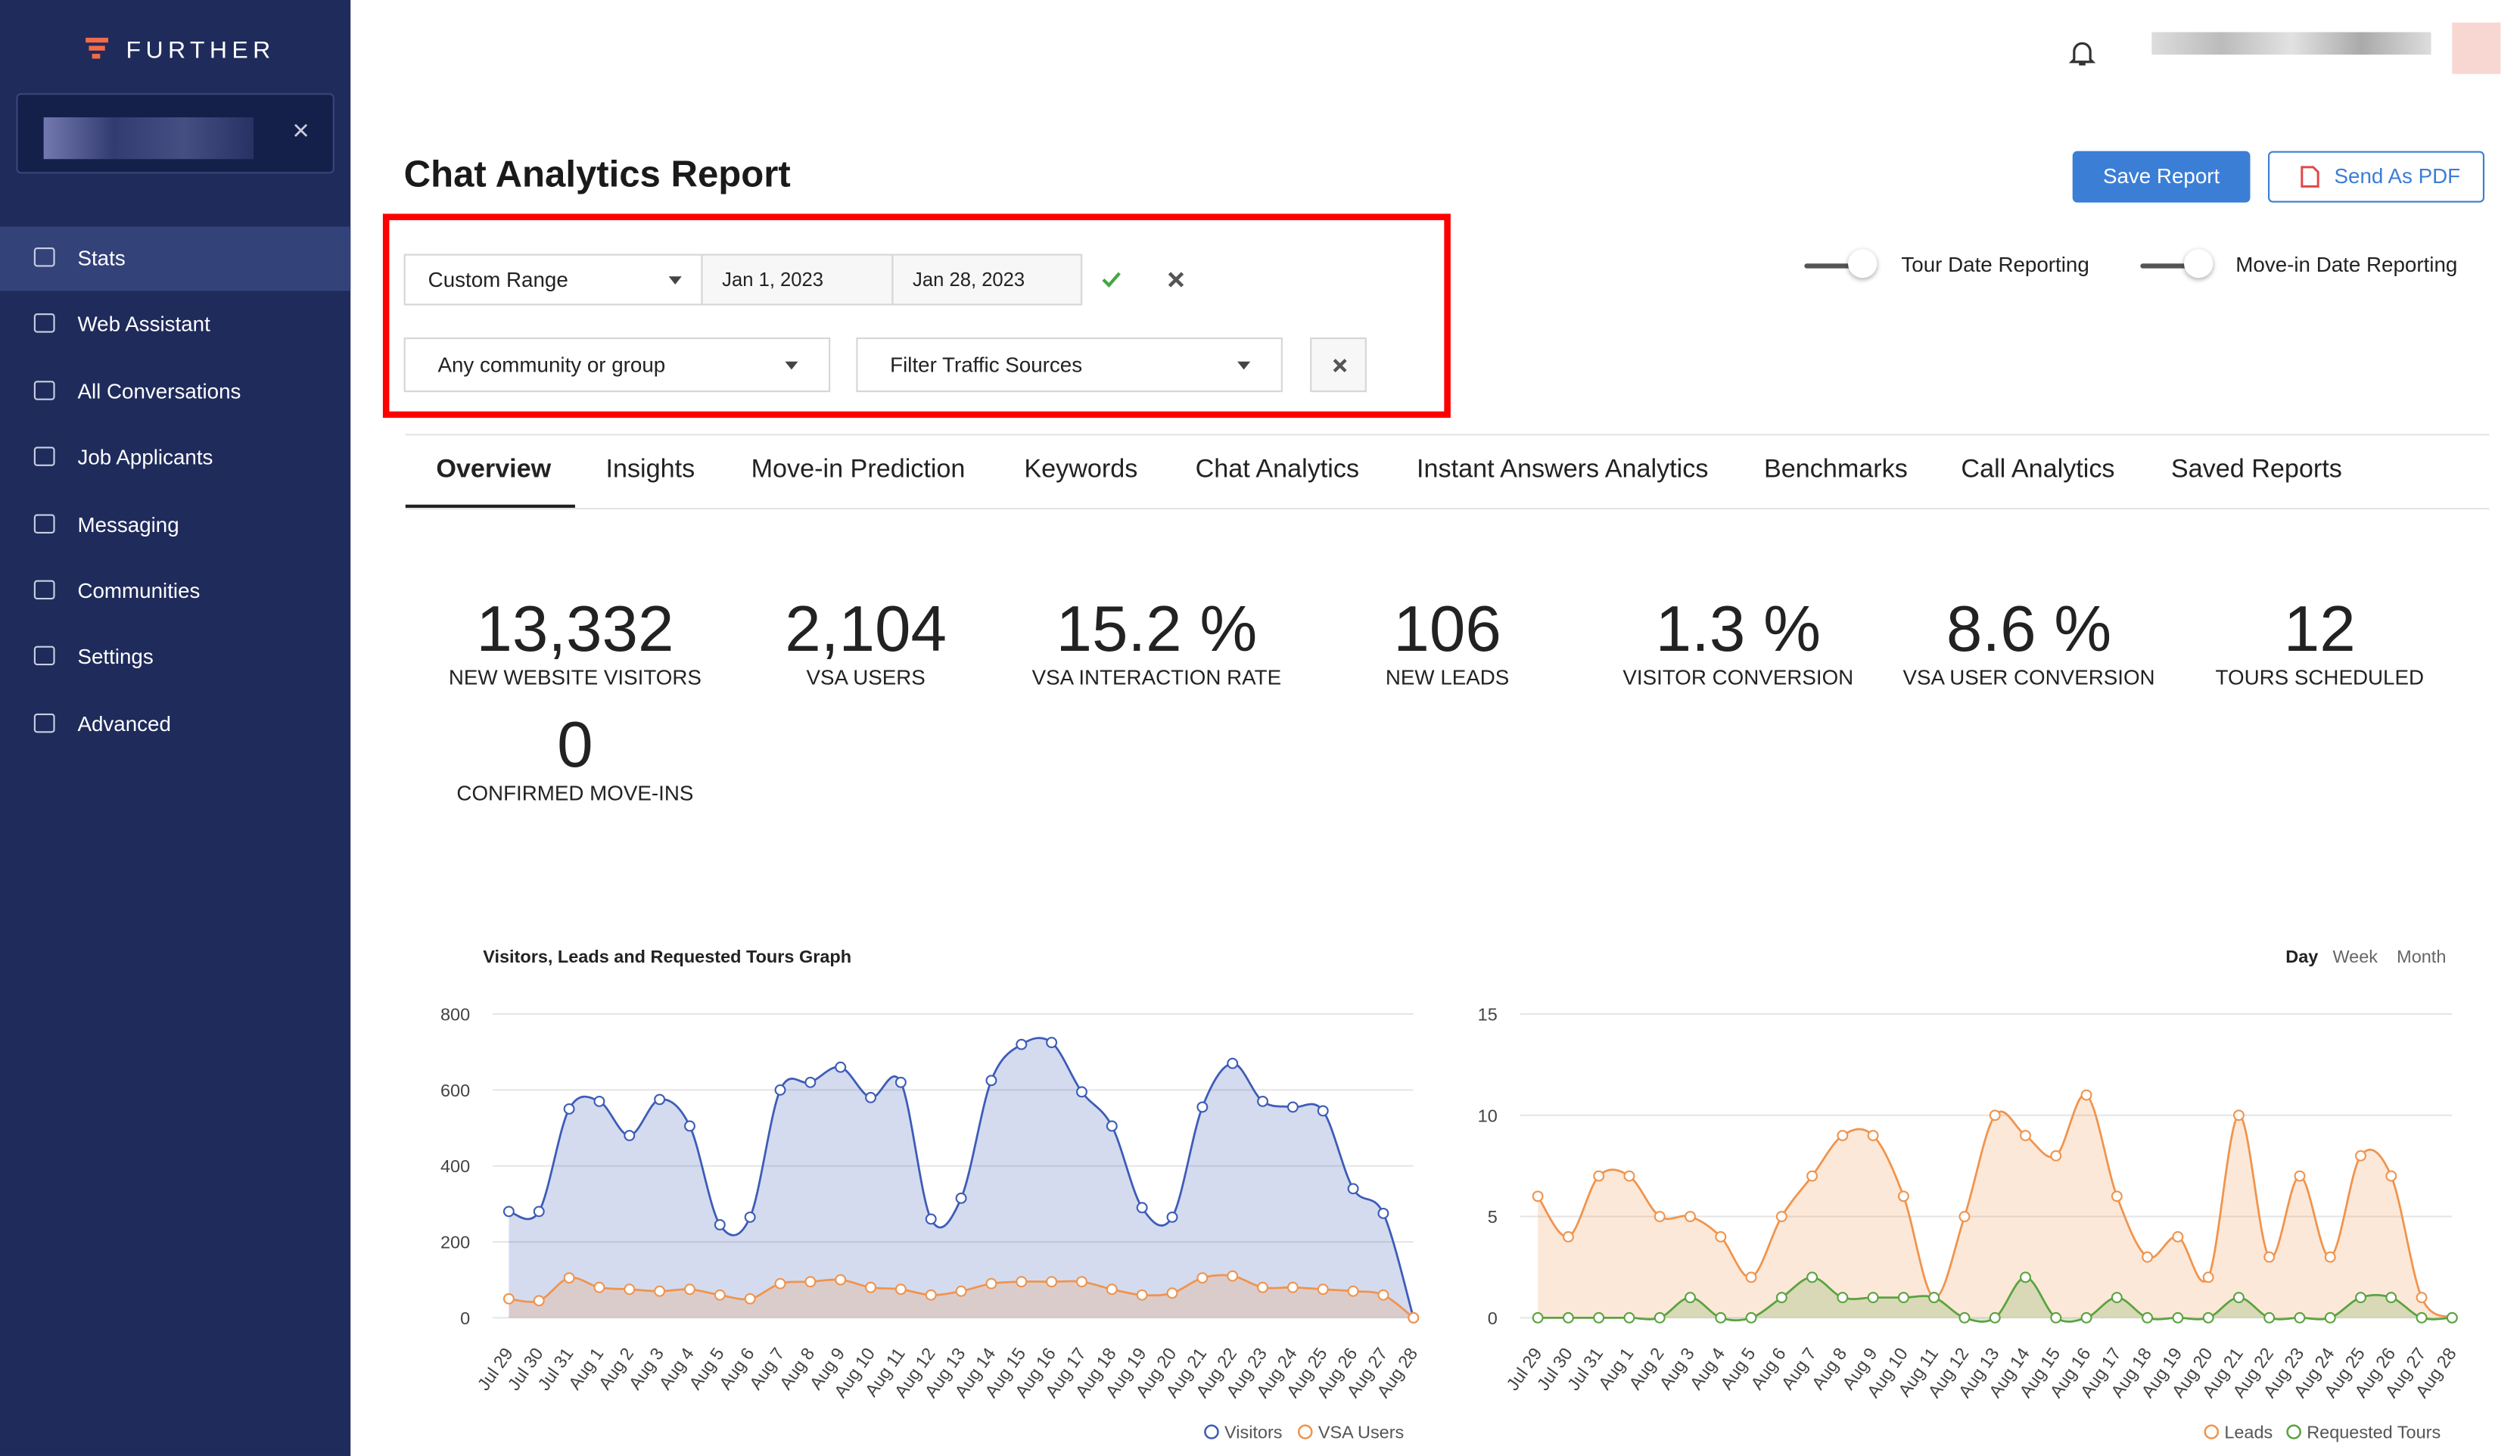 This screenshot has height=1456, width=2520. What do you see at coordinates (175, 591) in the screenshot?
I see `nav-item: Communities` at bounding box center [175, 591].